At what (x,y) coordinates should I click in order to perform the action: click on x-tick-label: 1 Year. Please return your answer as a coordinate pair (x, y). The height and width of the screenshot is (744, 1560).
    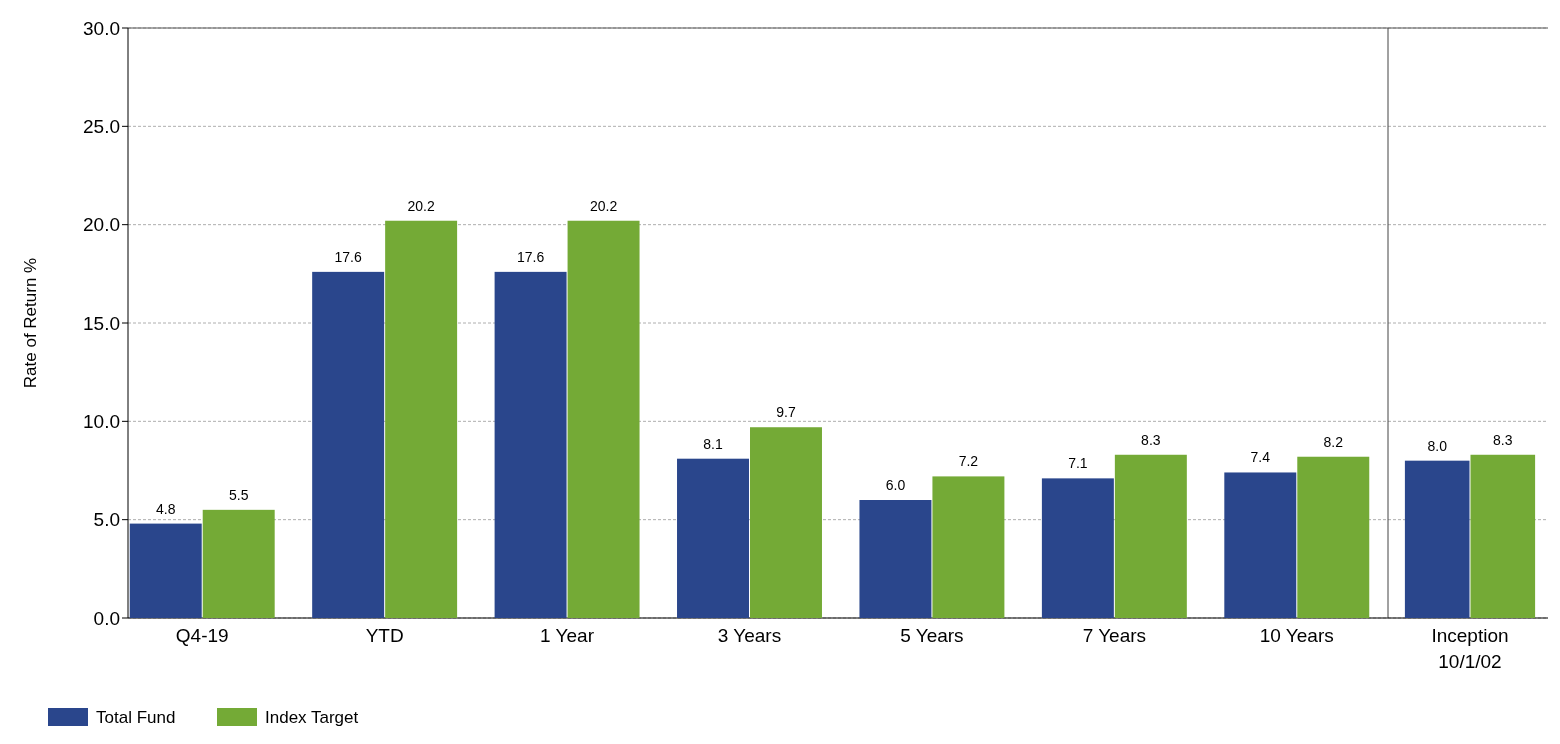
    Looking at the image, I should click on (567, 635).